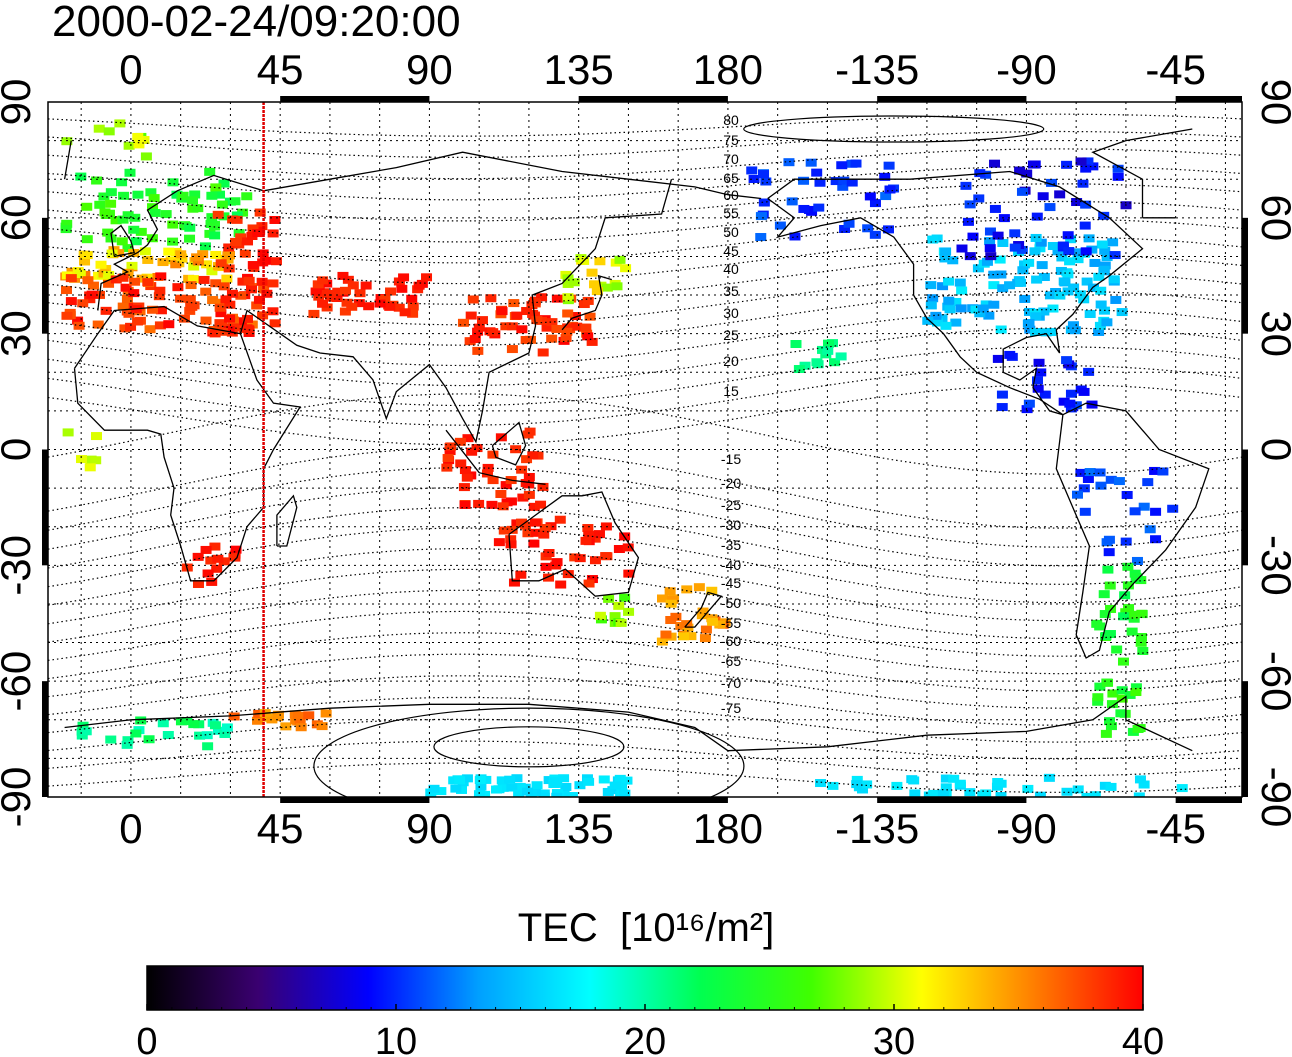 This screenshot has height=1057, width=1292. Describe the element at coordinates (731, 459) in the screenshot. I see `contour-label: -15` at that location.